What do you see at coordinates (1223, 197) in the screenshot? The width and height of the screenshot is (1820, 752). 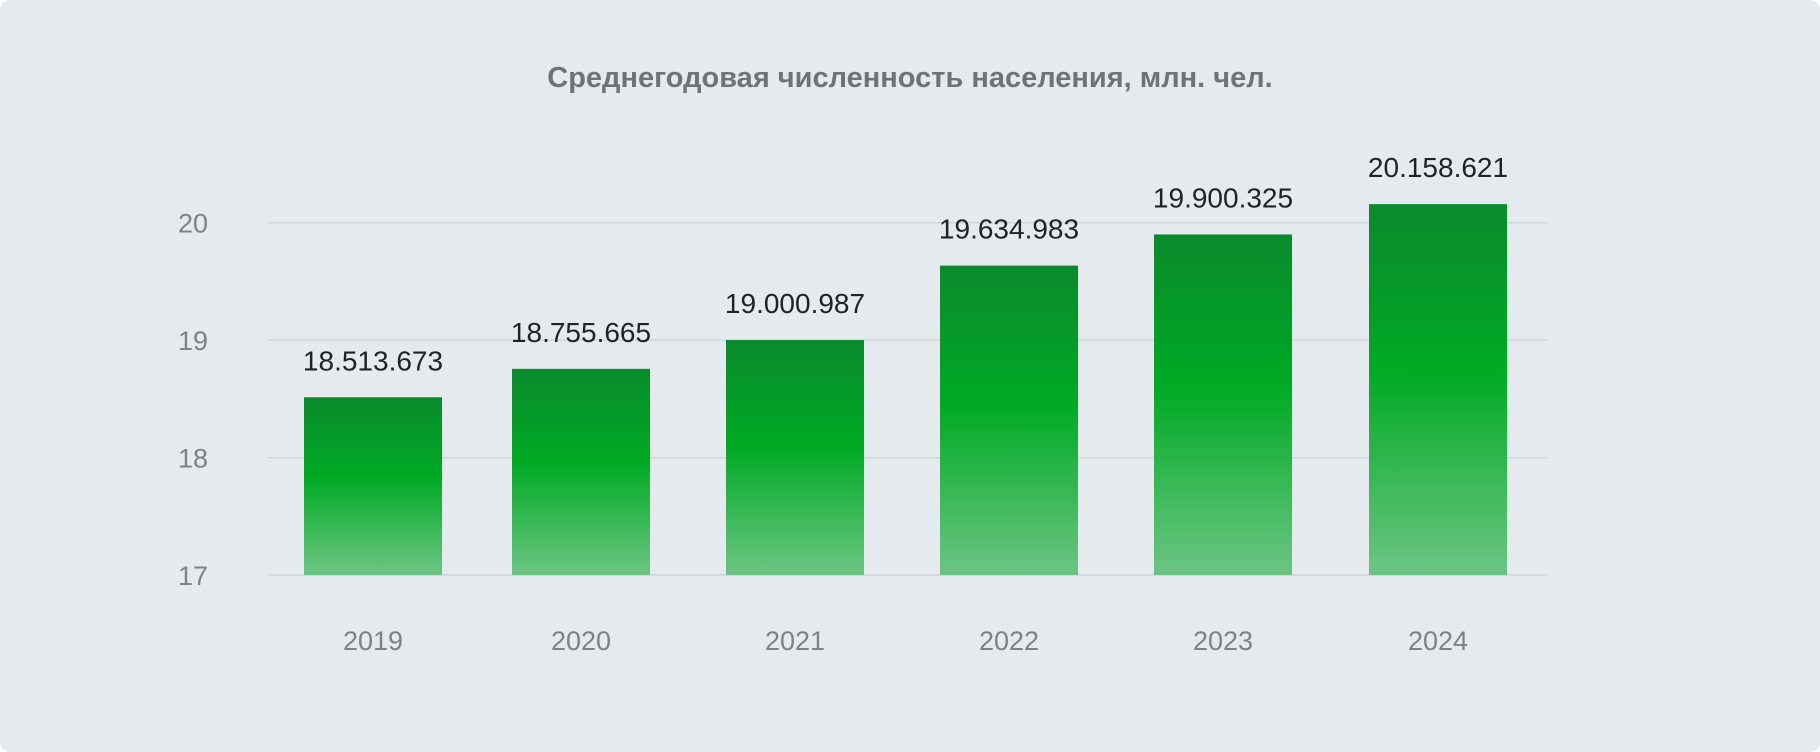 I see `data-label: 19.900.325` at bounding box center [1223, 197].